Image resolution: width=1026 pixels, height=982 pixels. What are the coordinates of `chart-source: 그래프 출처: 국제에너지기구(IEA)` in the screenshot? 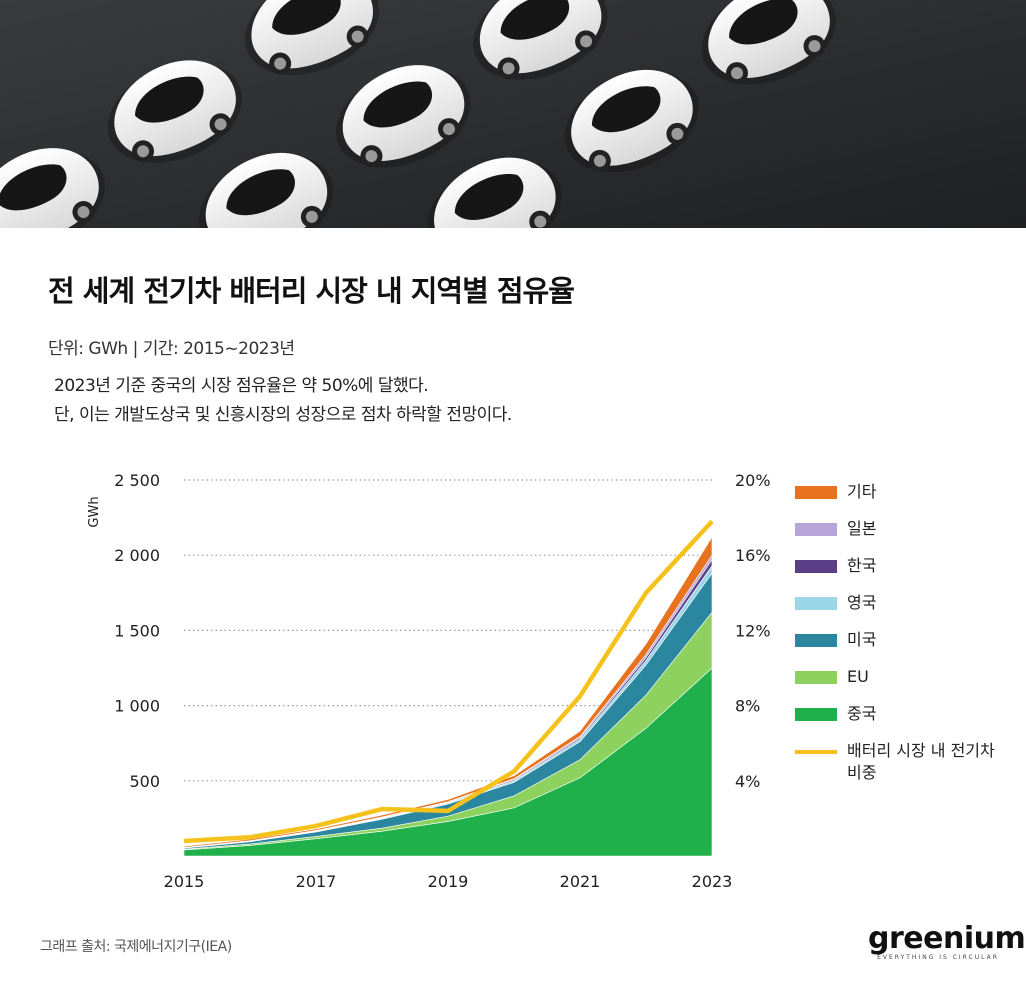 It's located at (136, 947).